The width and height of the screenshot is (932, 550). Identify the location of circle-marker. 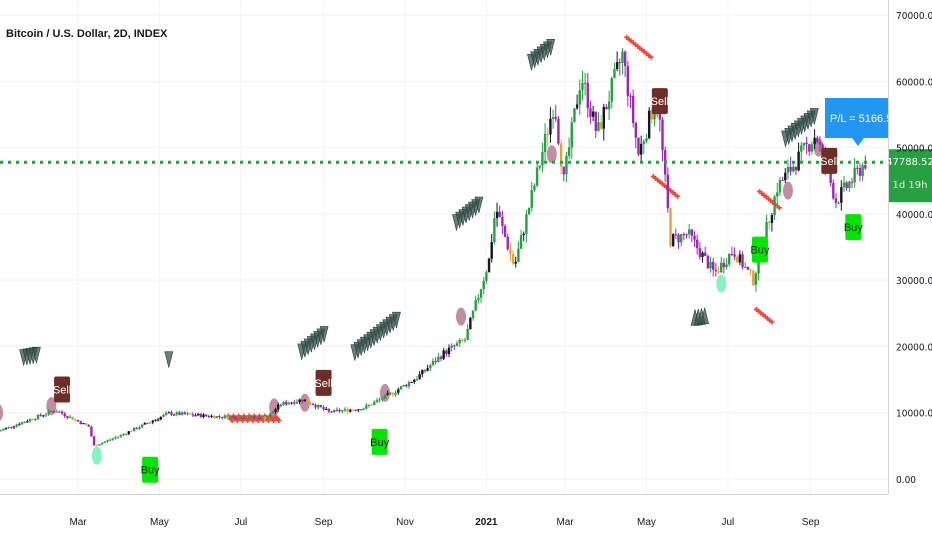
(1, 412).